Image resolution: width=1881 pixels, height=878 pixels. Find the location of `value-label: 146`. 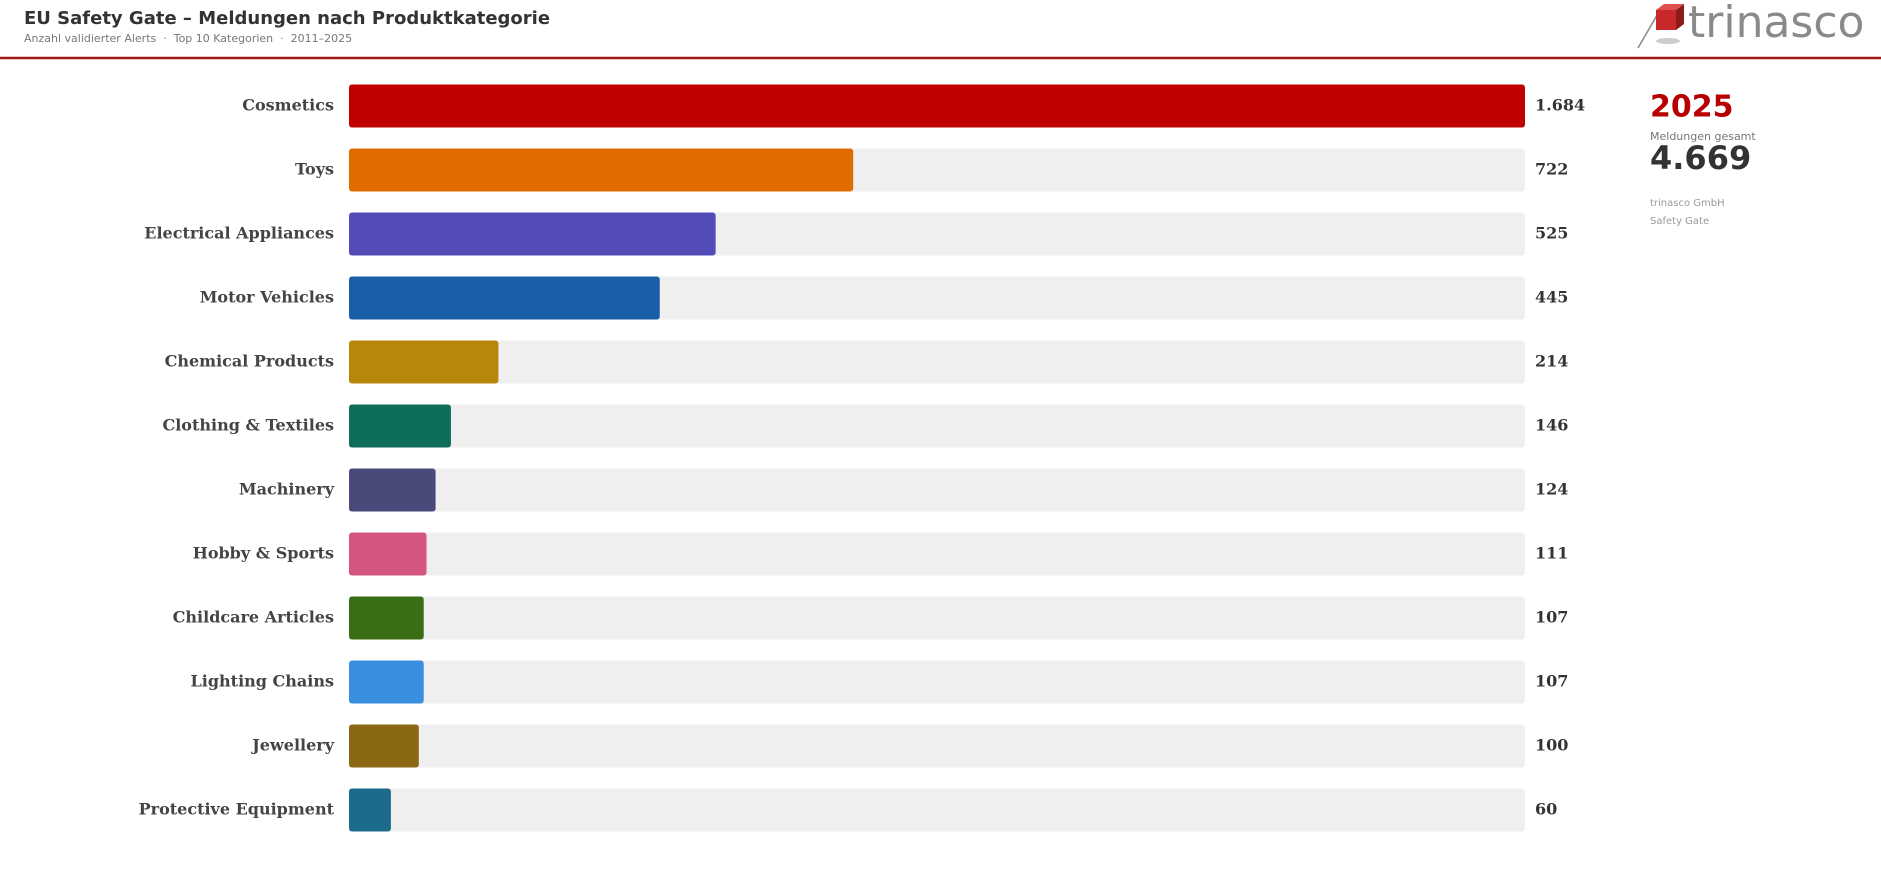

value-label: 146 is located at coordinates (1551, 425).